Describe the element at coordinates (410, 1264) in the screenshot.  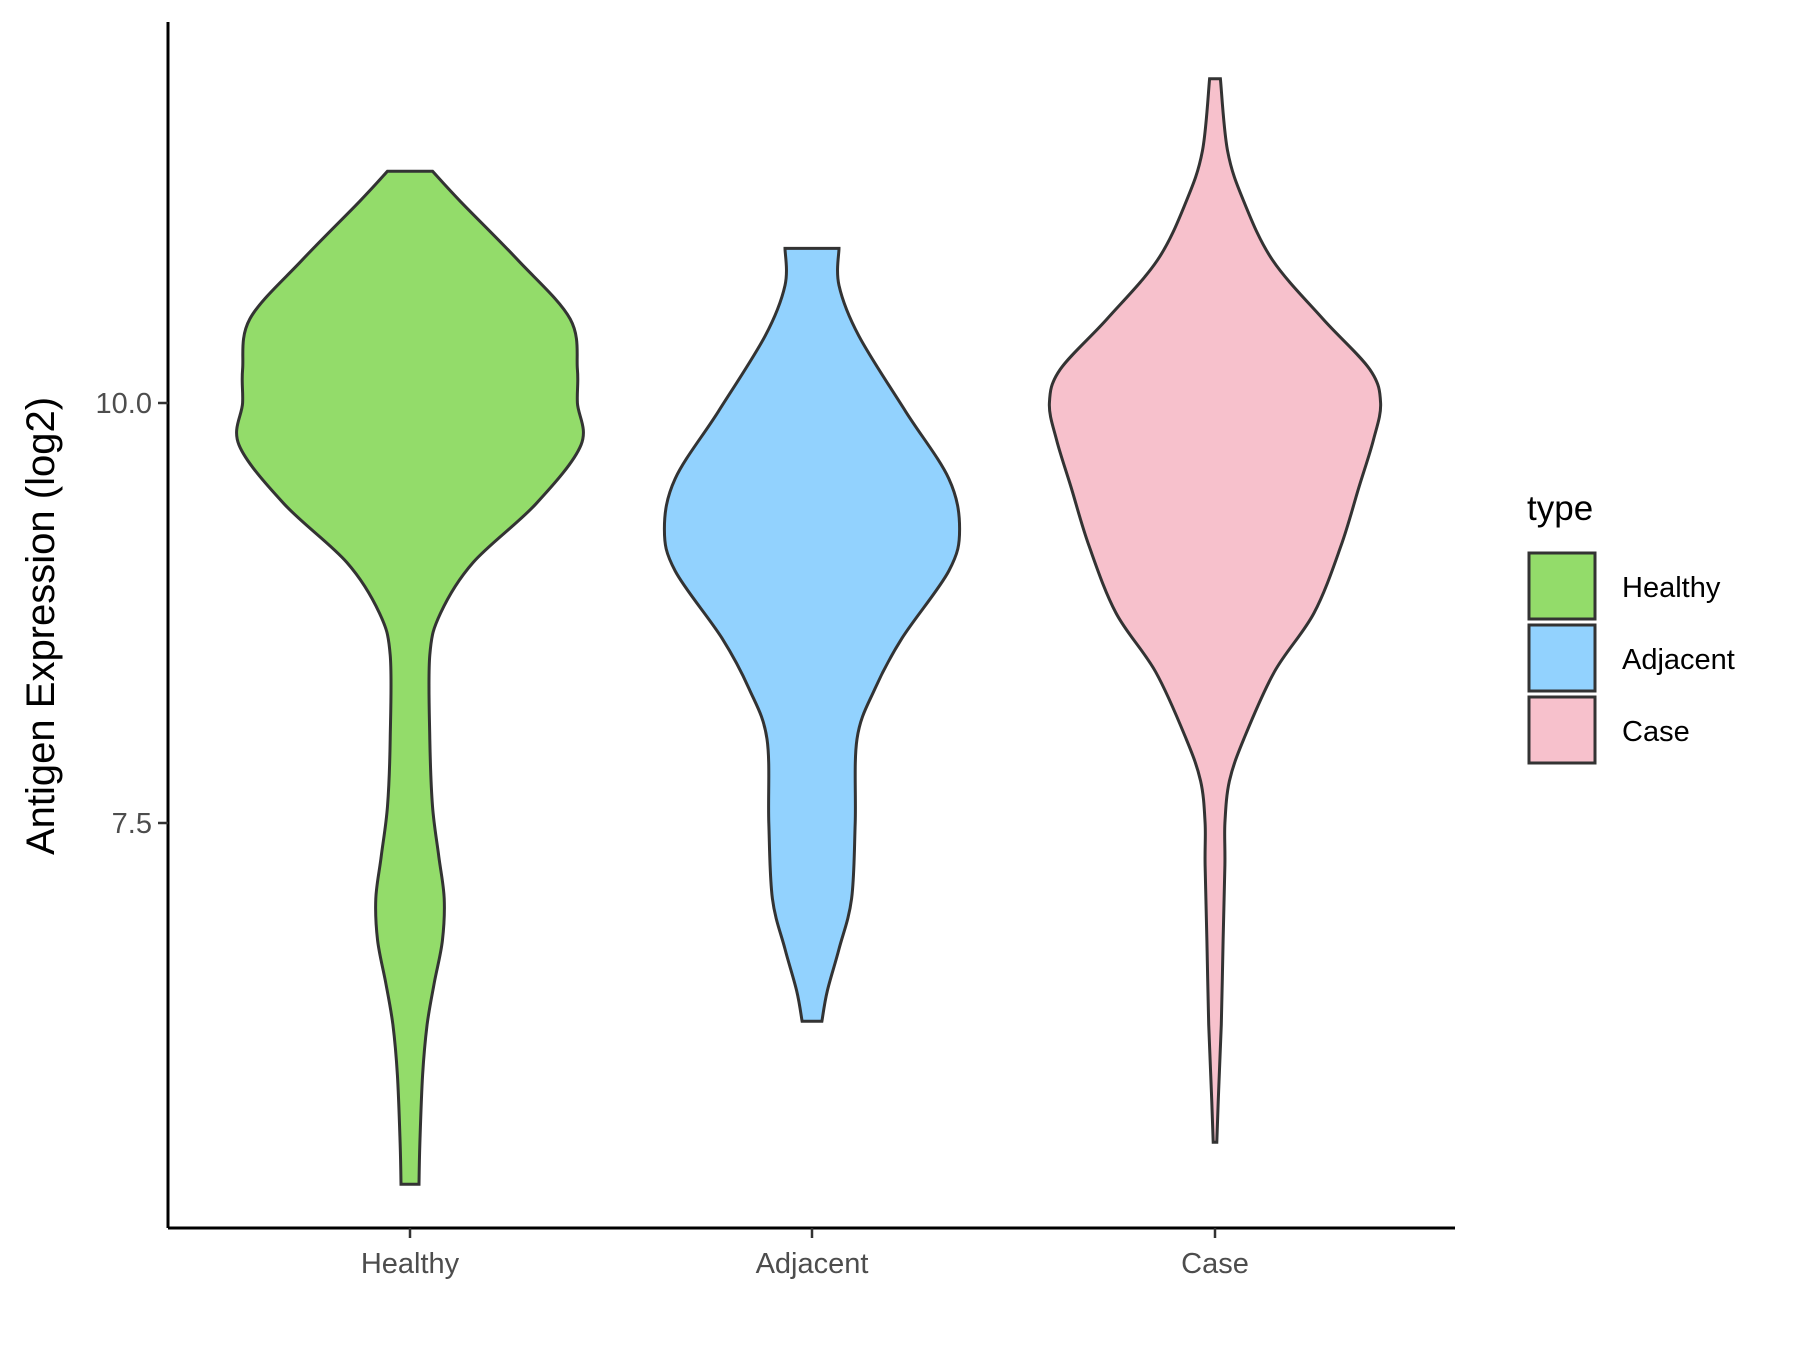
I see `x-tick-label-healthy: Healthy` at that location.